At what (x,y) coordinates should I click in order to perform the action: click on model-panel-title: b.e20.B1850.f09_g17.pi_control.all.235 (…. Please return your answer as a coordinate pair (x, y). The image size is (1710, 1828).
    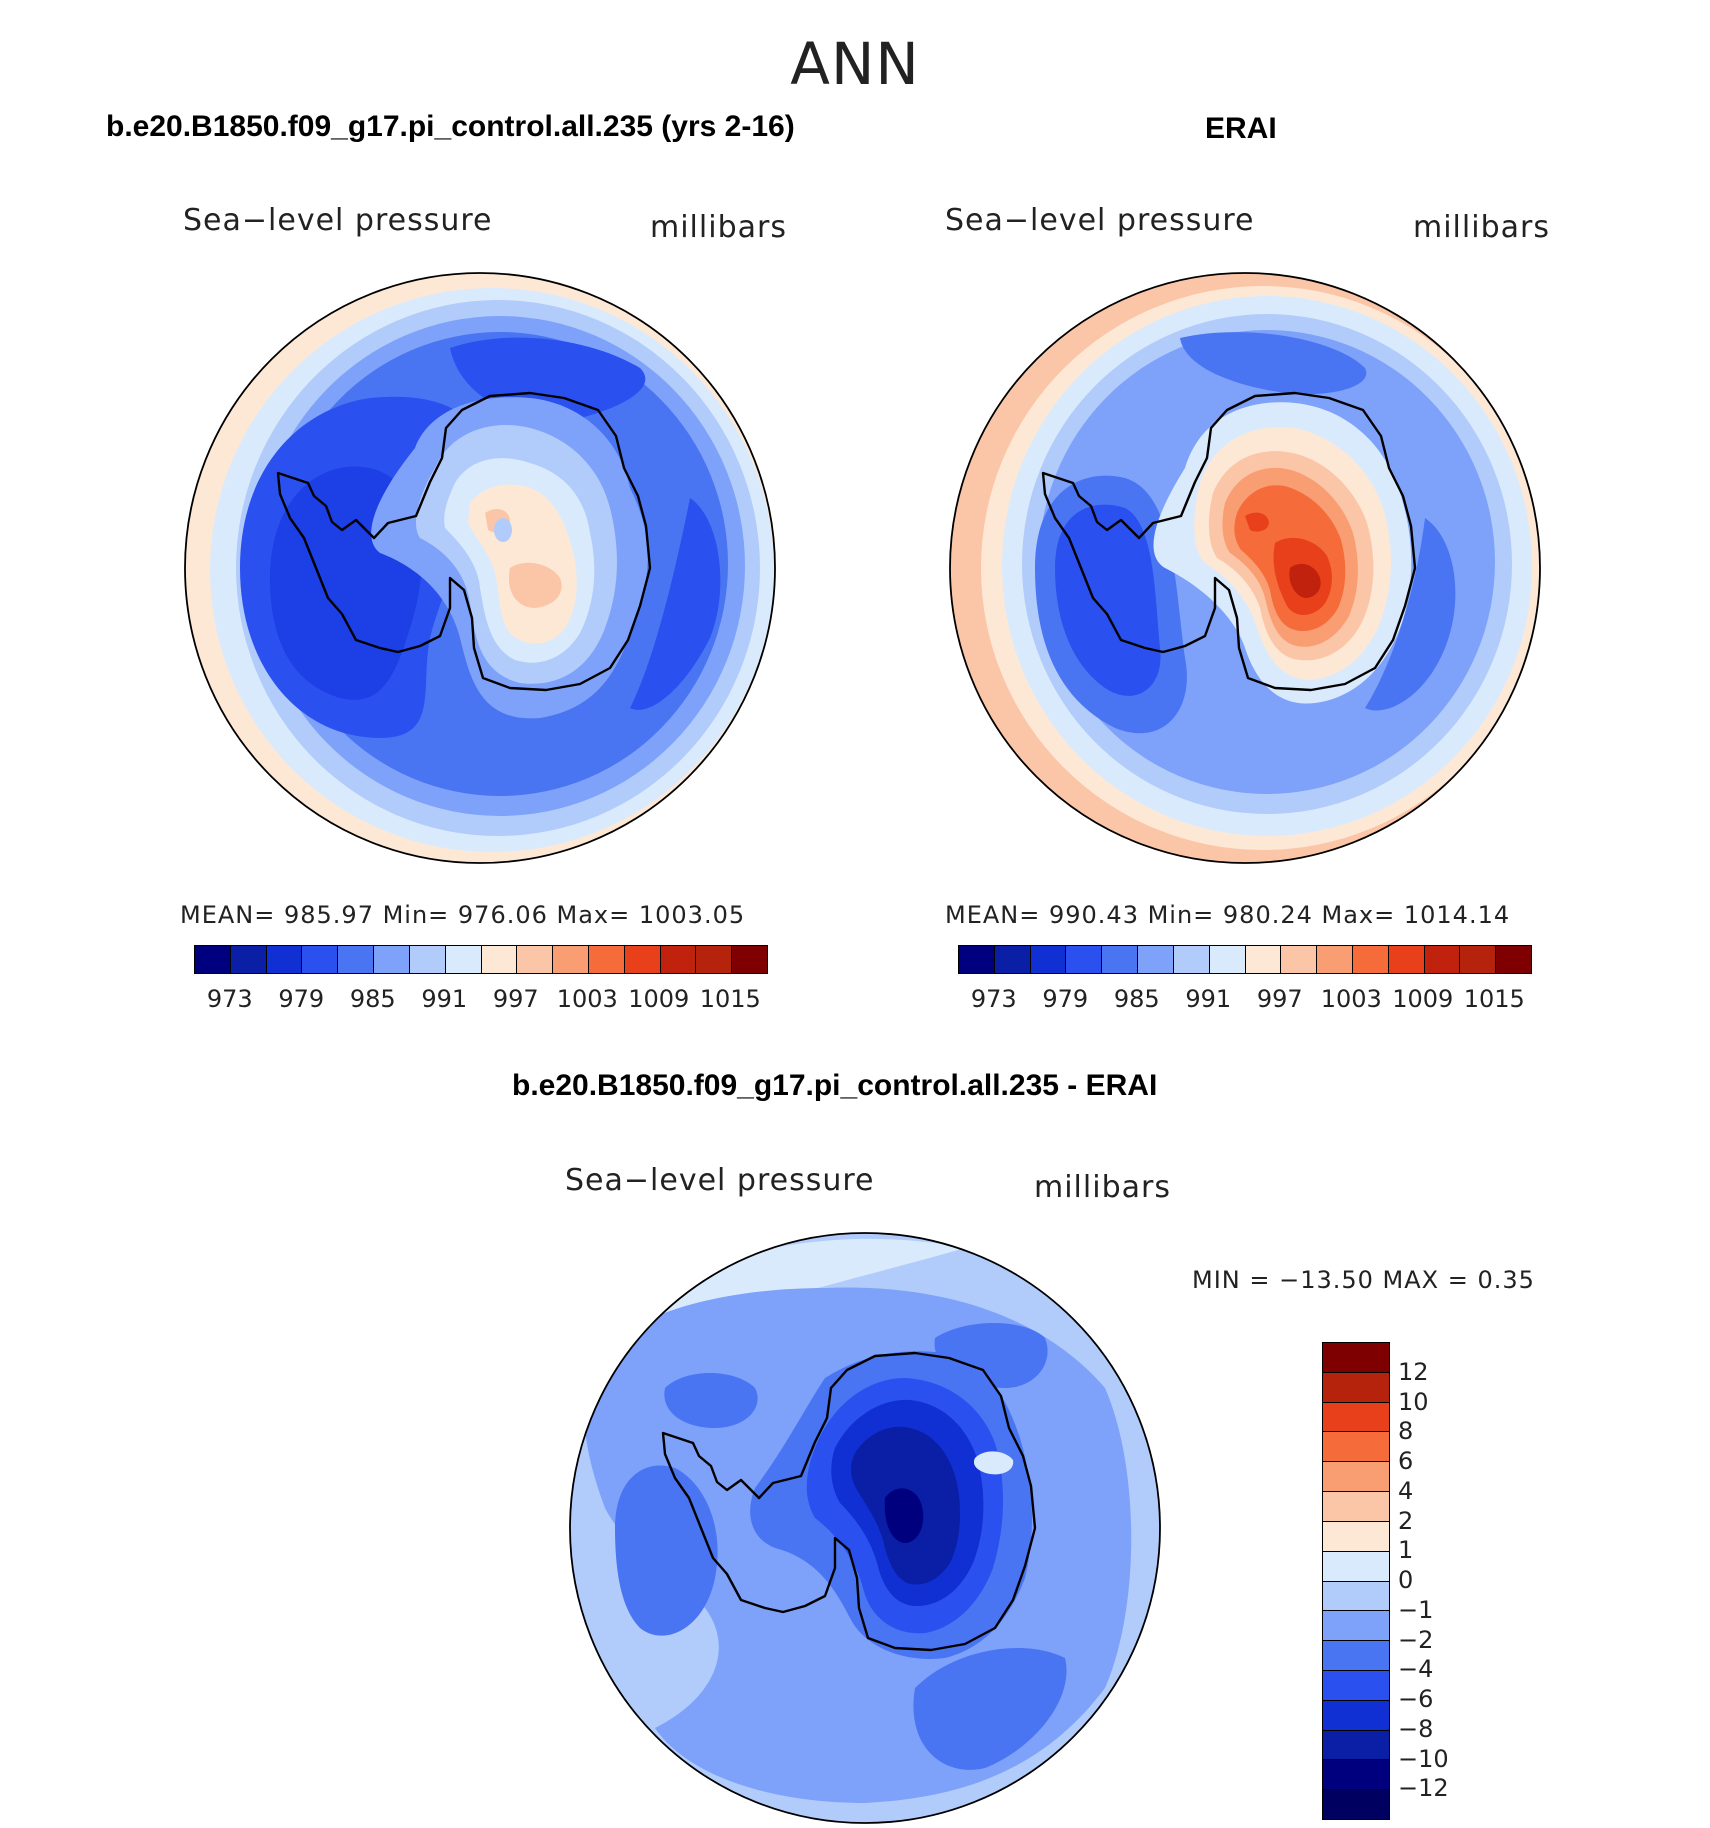
    Looking at the image, I should click on (450, 126).